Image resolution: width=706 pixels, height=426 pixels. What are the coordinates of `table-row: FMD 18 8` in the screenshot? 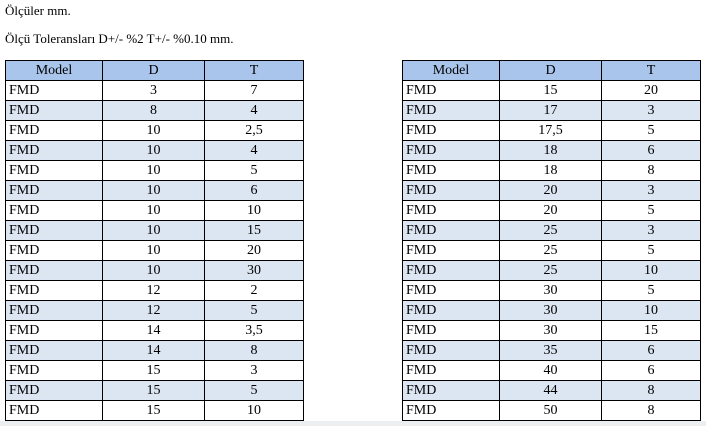 It's located at (551, 170).